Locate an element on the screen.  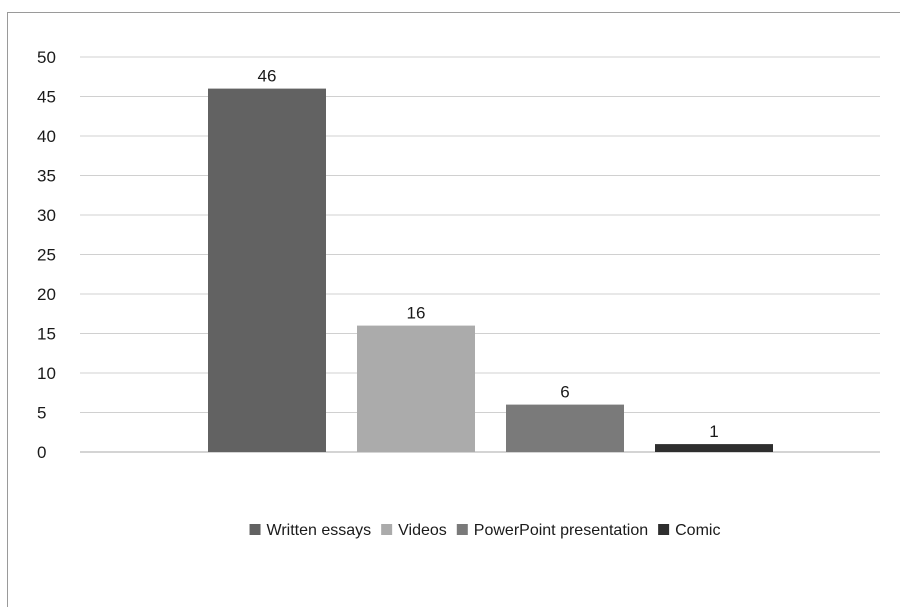
y-tick-label: 5 is located at coordinates (41, 413).